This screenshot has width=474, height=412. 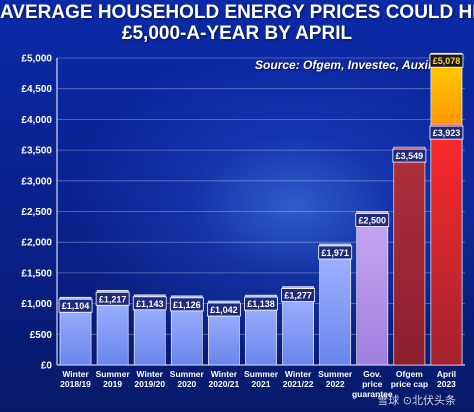 I want to click on y-tick-label: £3,500, so click(x=36, y=151).